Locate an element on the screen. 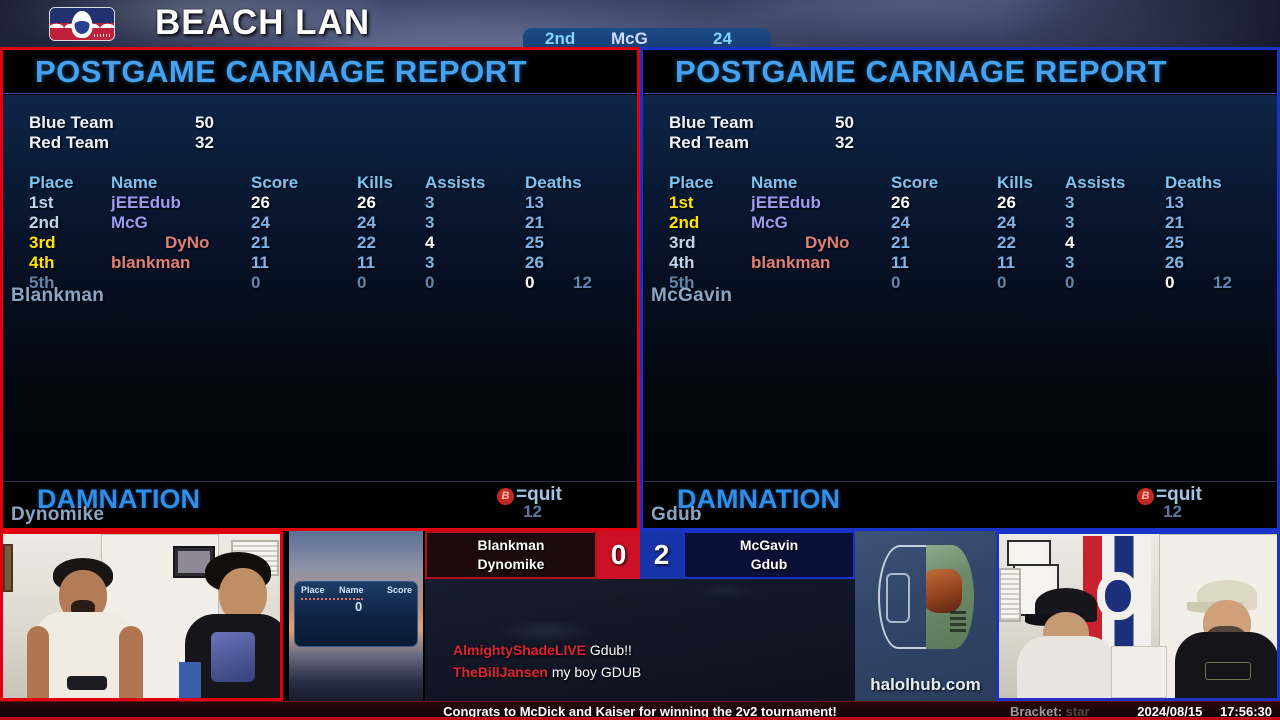  mini-col-score: Score is located at coordinates (400, 590).